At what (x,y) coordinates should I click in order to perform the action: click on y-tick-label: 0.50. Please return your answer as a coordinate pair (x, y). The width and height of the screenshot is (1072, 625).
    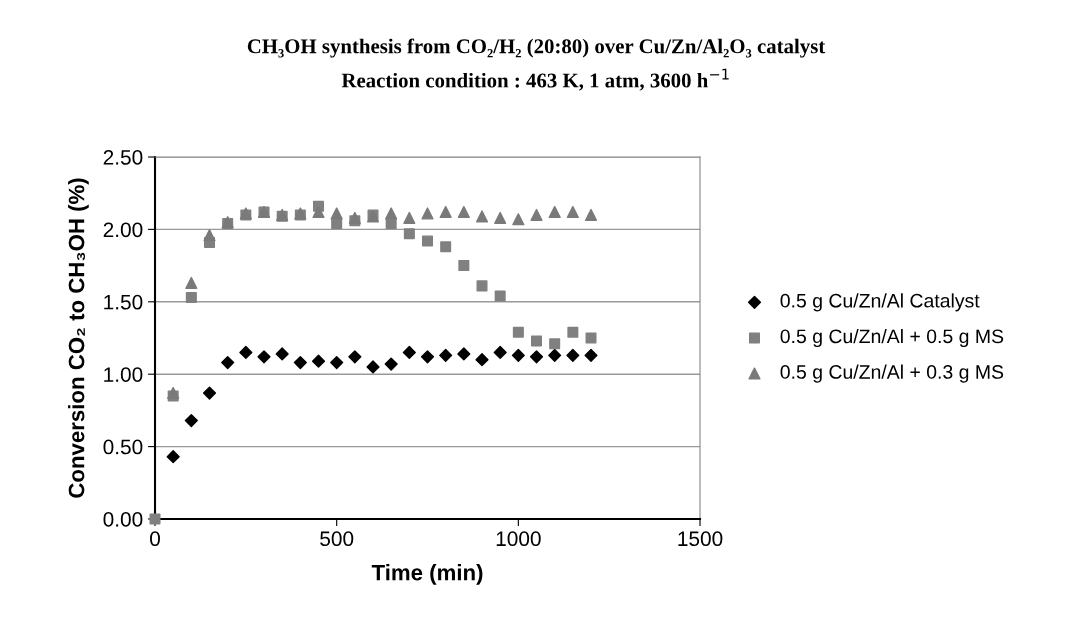
    Looking at the image, I should click on (123, 447).